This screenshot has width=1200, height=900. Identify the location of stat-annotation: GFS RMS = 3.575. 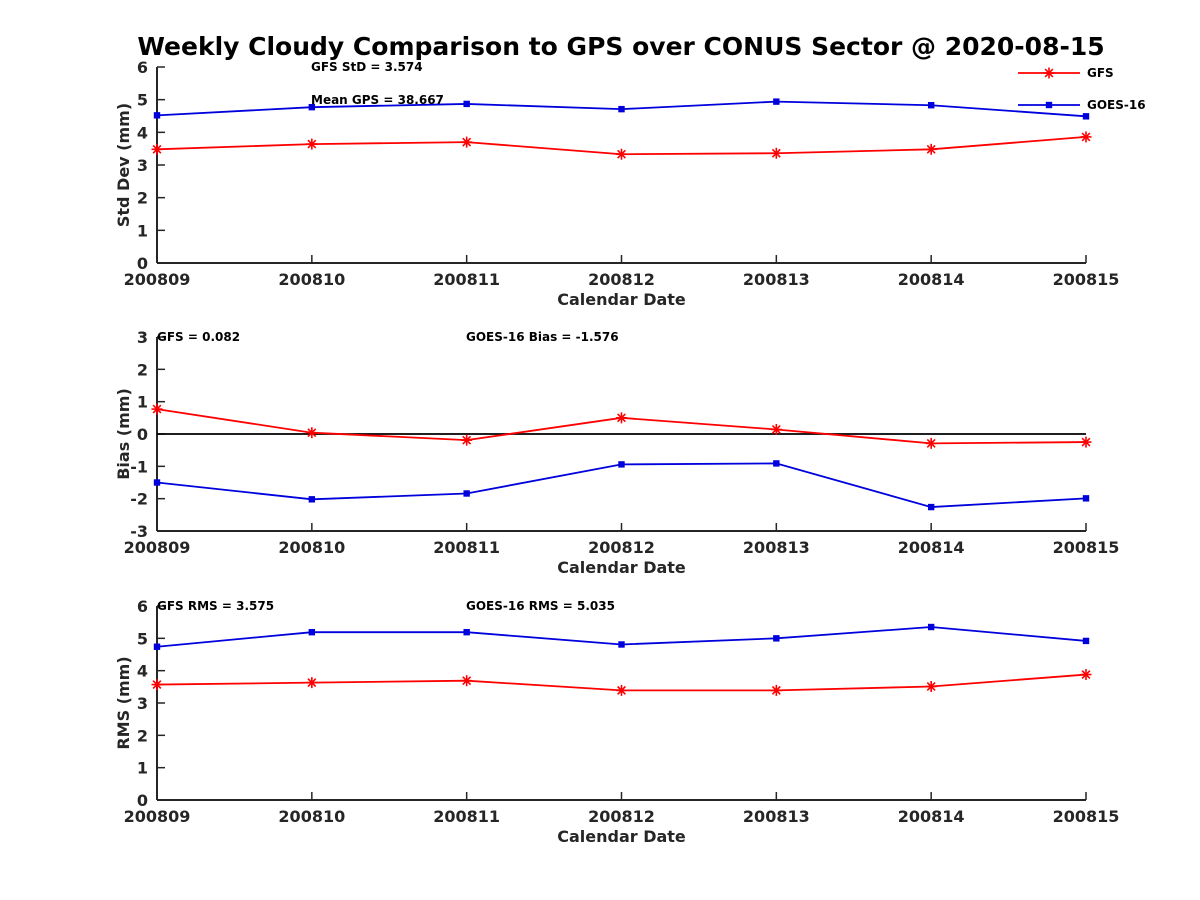
(215, 606).